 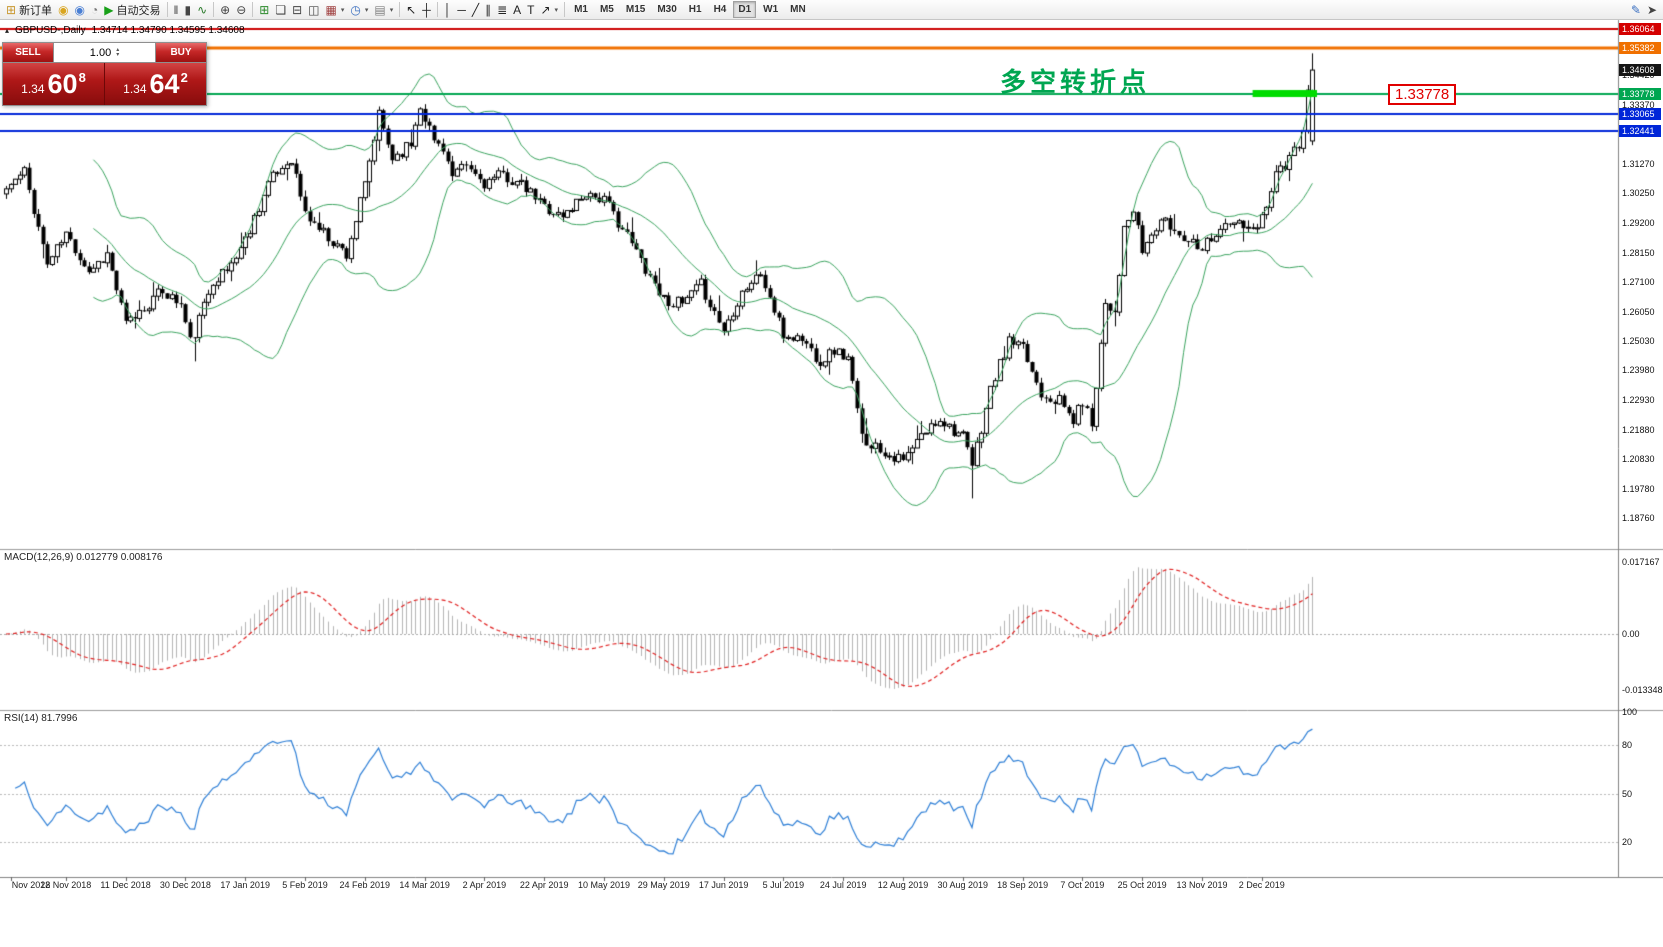 I want to click on bar-chart-button: ‖, so click(x=176, y=9).